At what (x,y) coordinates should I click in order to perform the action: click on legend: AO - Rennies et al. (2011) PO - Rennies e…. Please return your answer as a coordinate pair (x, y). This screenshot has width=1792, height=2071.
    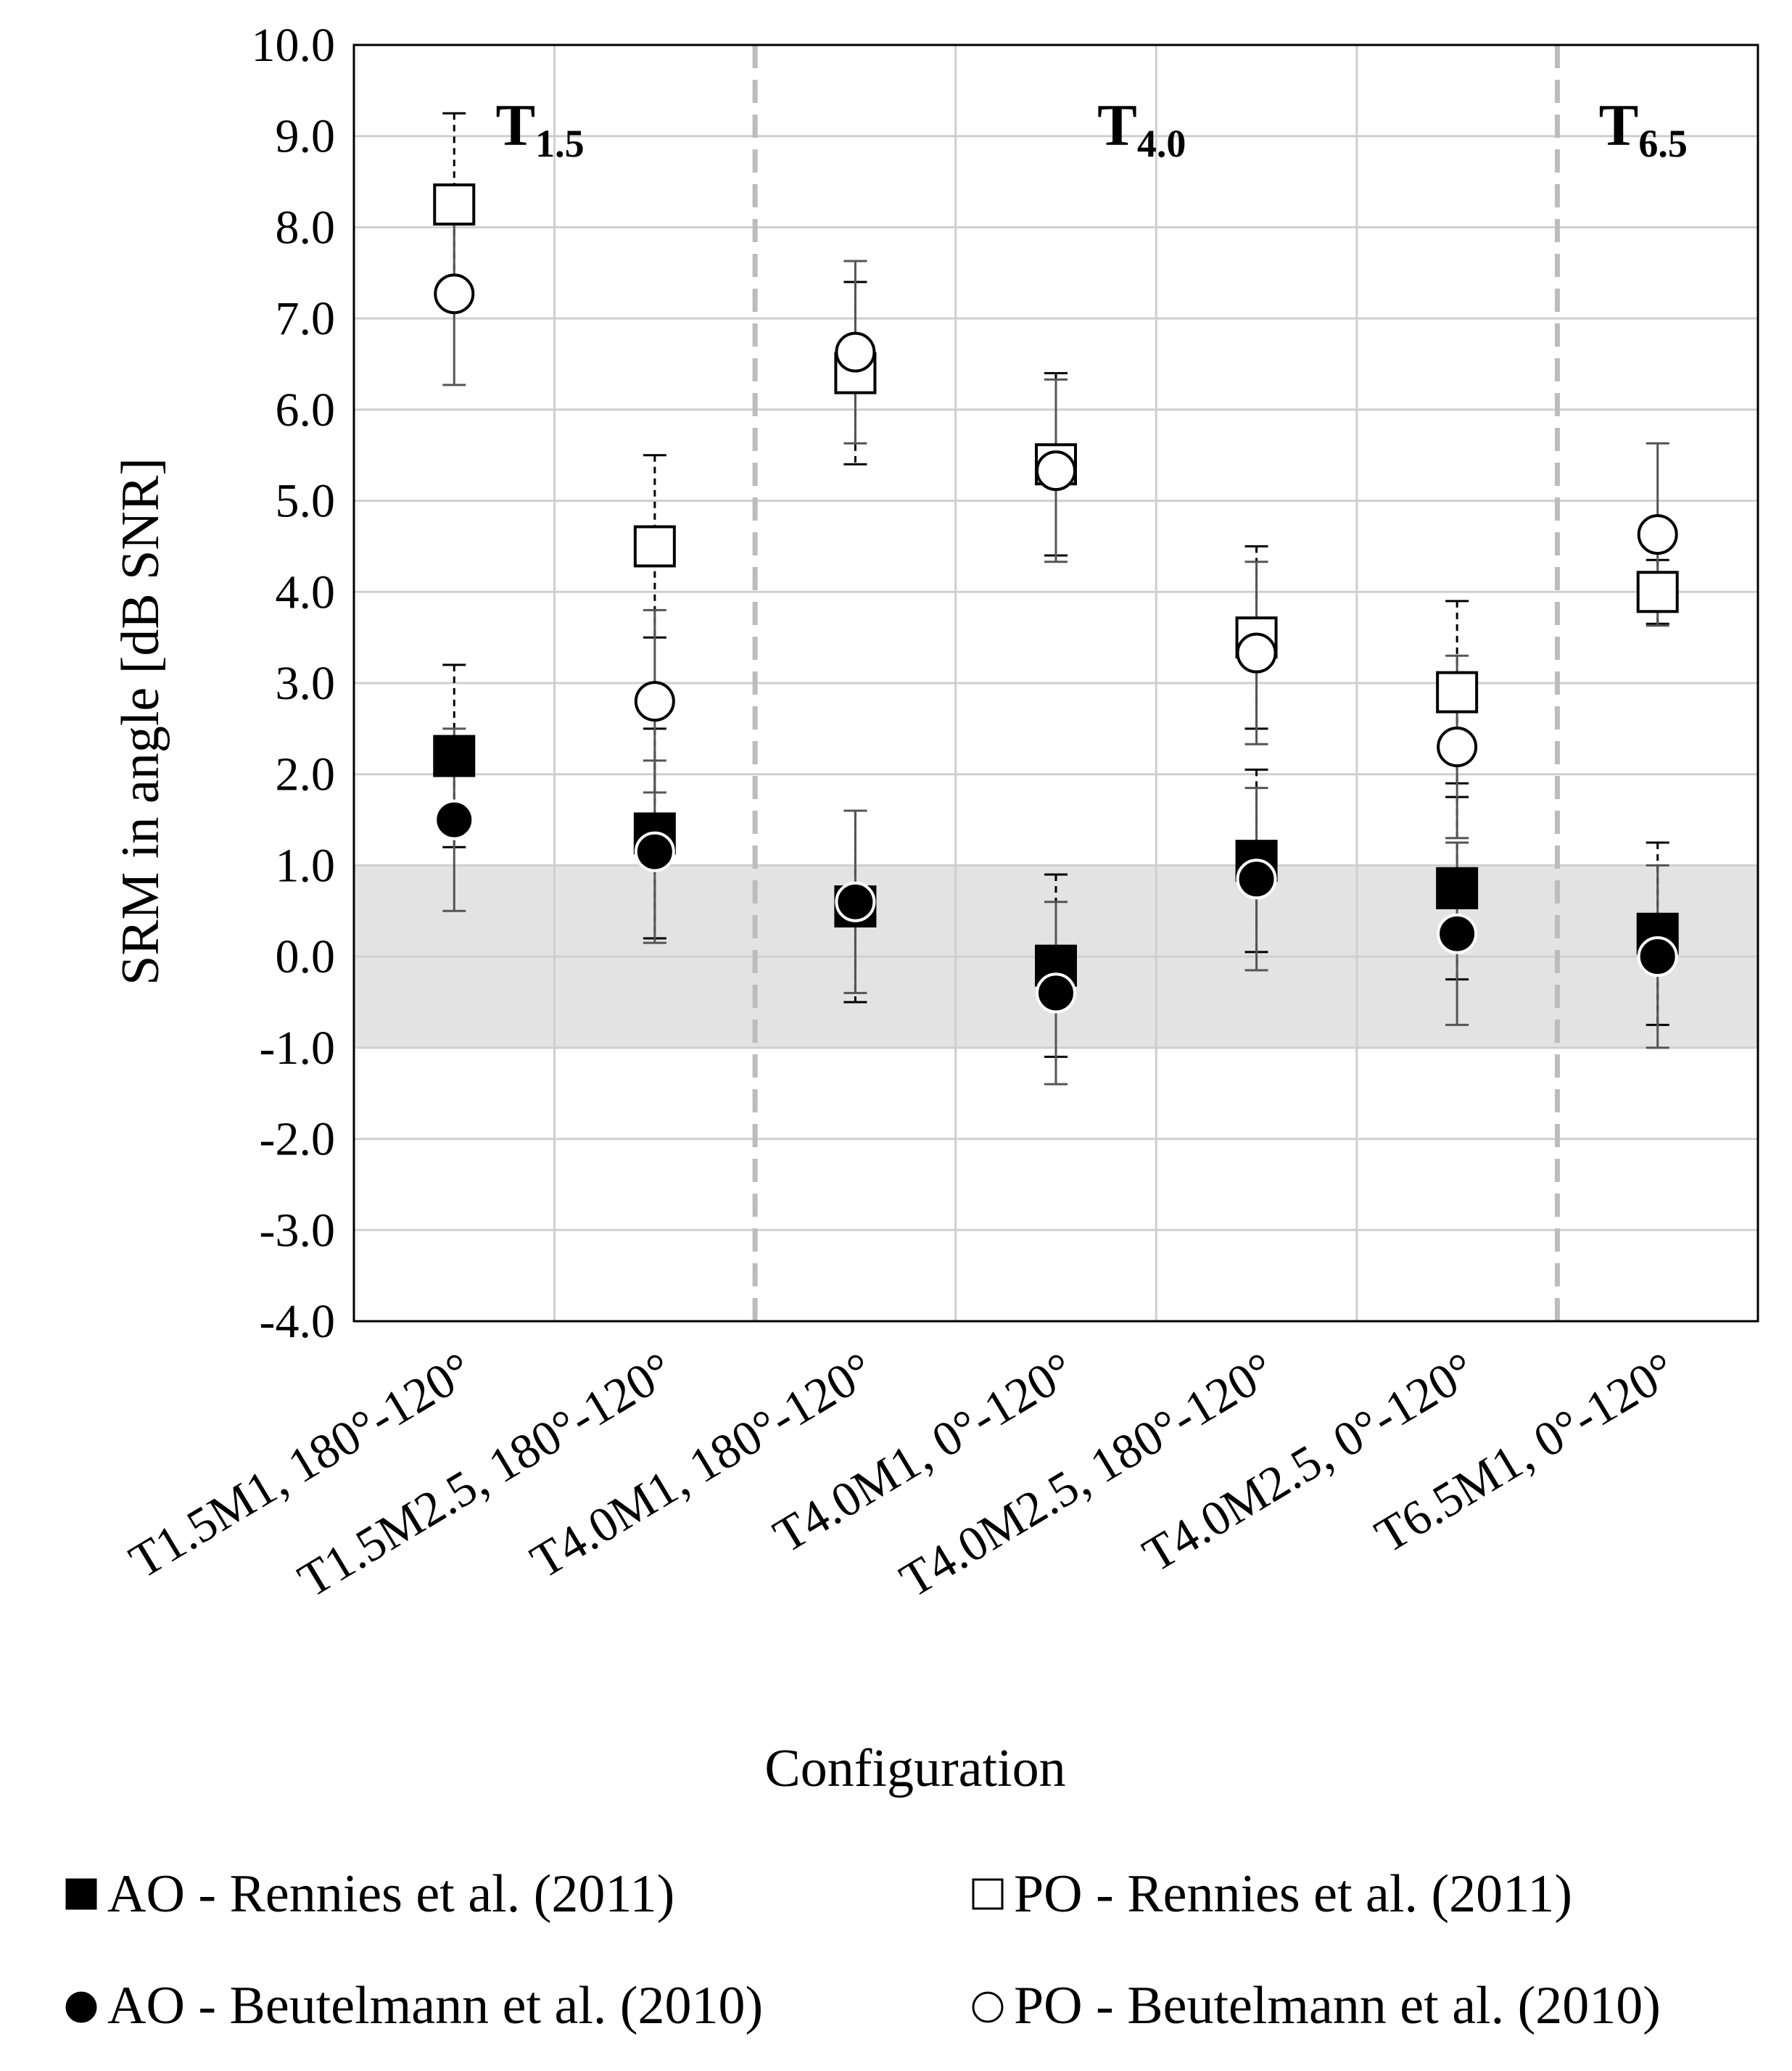
    Looking at the image, I should click on (863, 1949).